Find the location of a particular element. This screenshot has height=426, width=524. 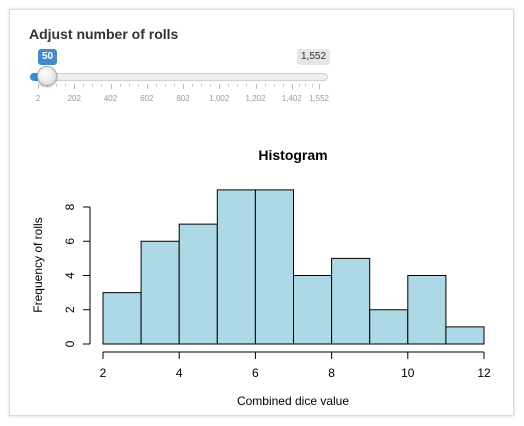

slider-tick-label: 402 is located at coordinates (110, 98).